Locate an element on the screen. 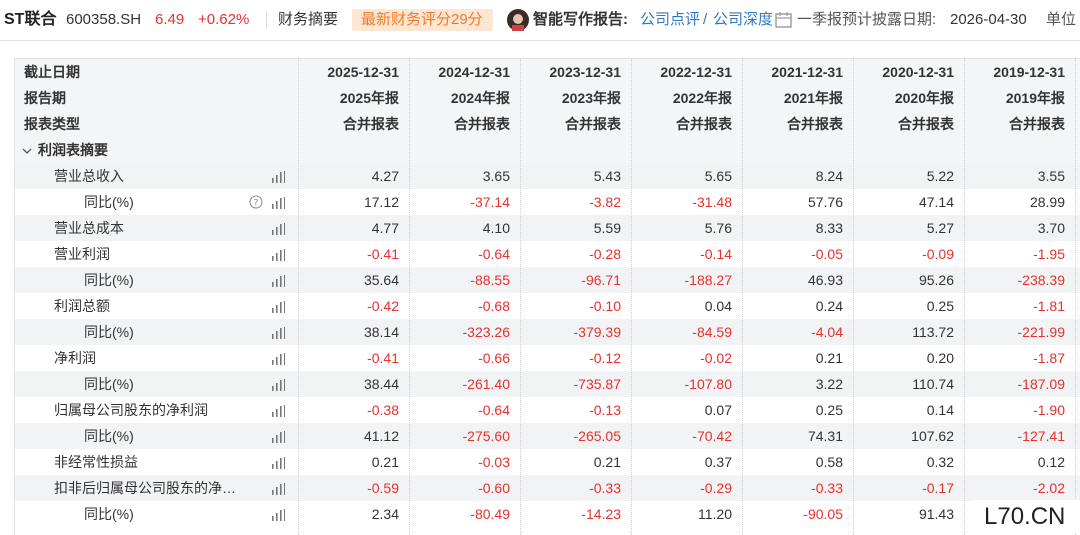 This screenshot has width=1080, height=535. value-cell: -96.71 is located at coordinates (601, 280).